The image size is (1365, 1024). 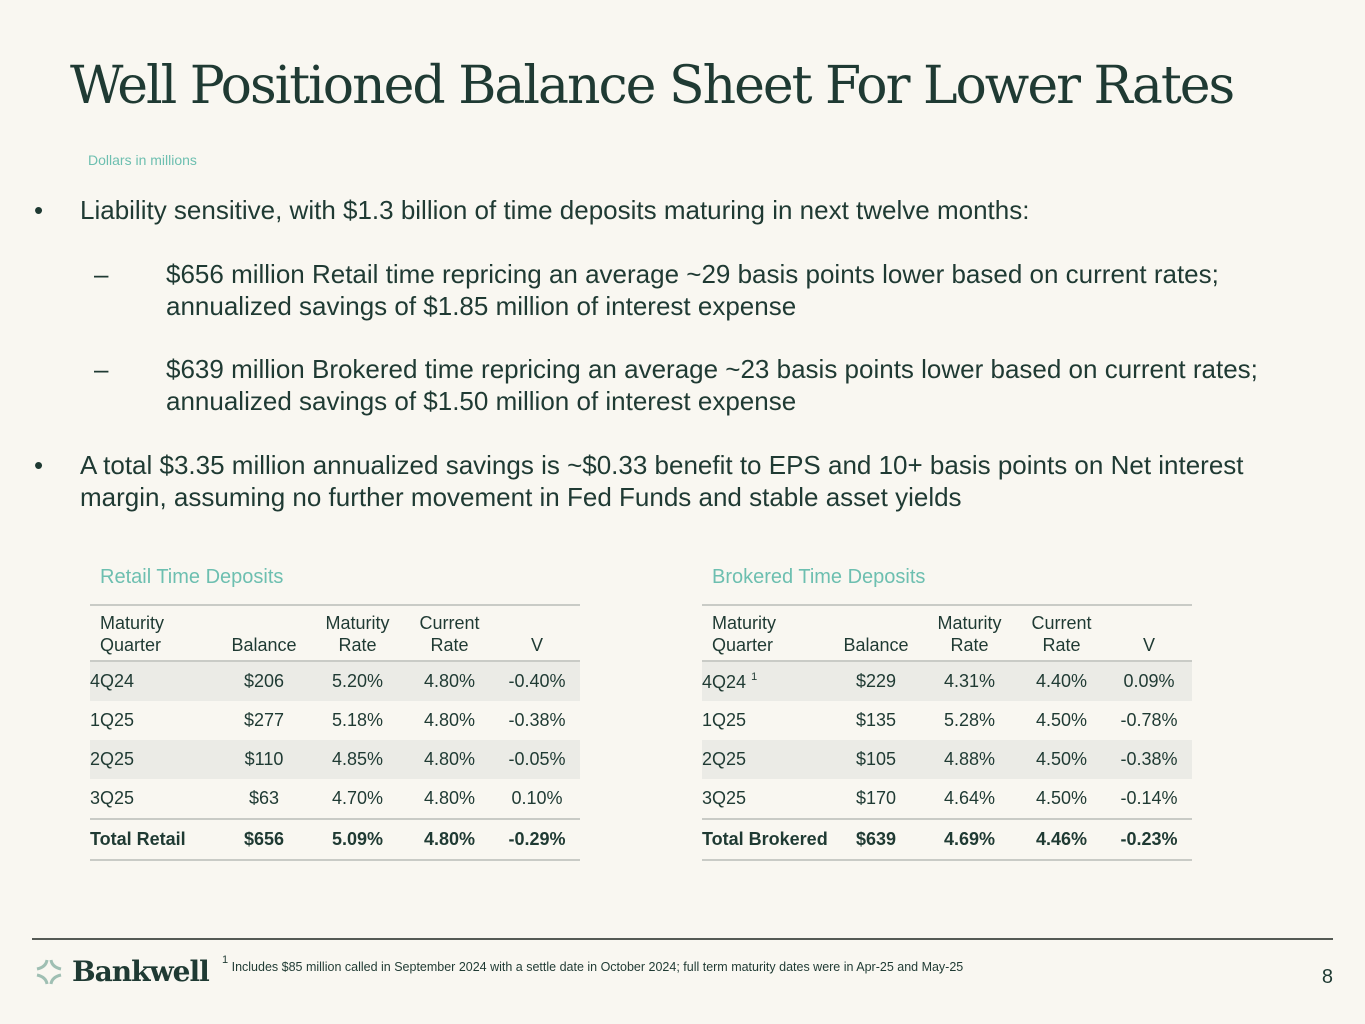 What do you see at coordinates (969, 681) in the screenshot?
I see `table-cell: 4.31%` at bounding box center [969, 681].